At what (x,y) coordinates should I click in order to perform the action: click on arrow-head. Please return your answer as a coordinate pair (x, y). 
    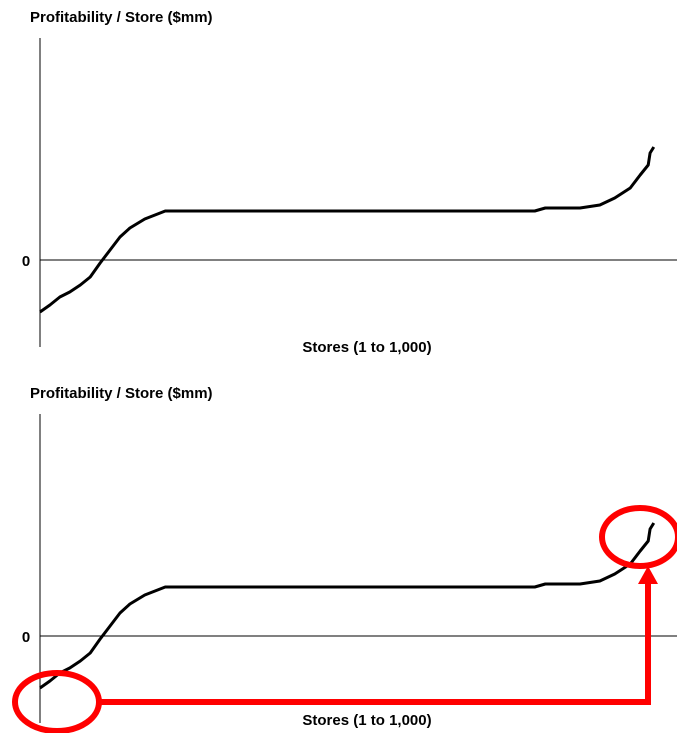
    Looking at the image, I should click on (648, 575).